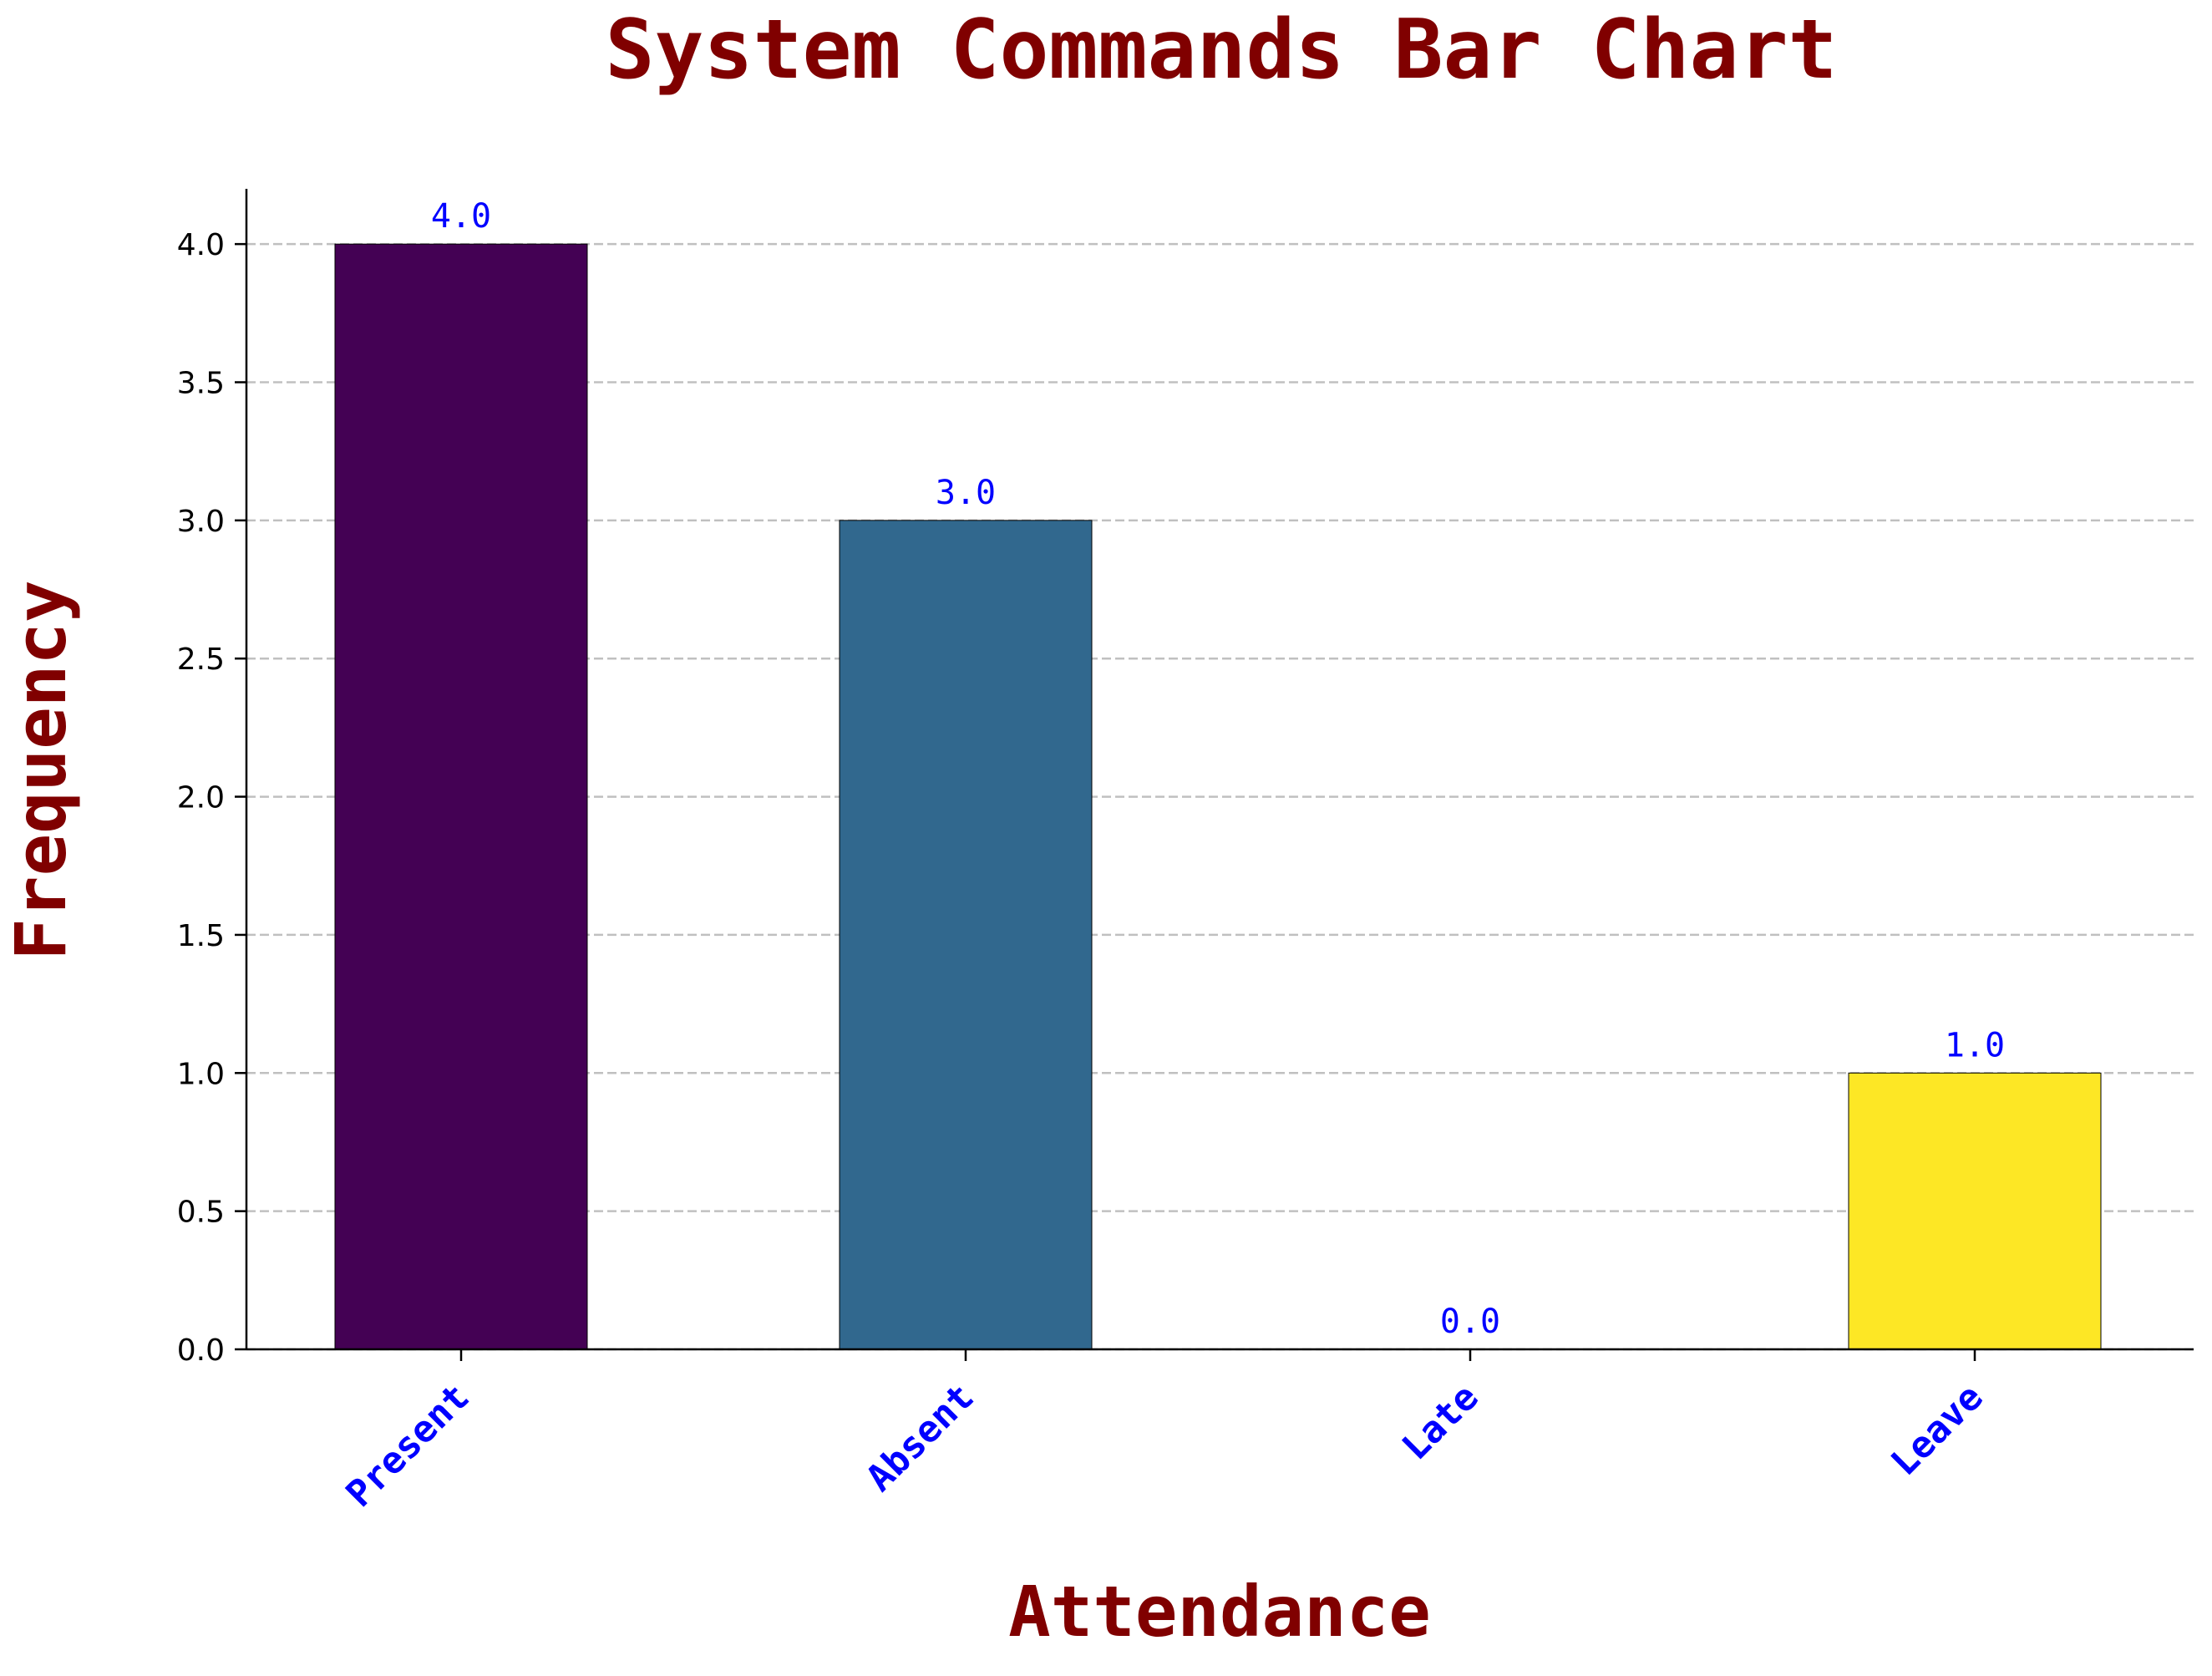 The width and height of the screenshot is (2212, 1676). Describe the element at coordinates (201, 1350) in the screenshot. I see `y-tick-label: 0.0` at that location.